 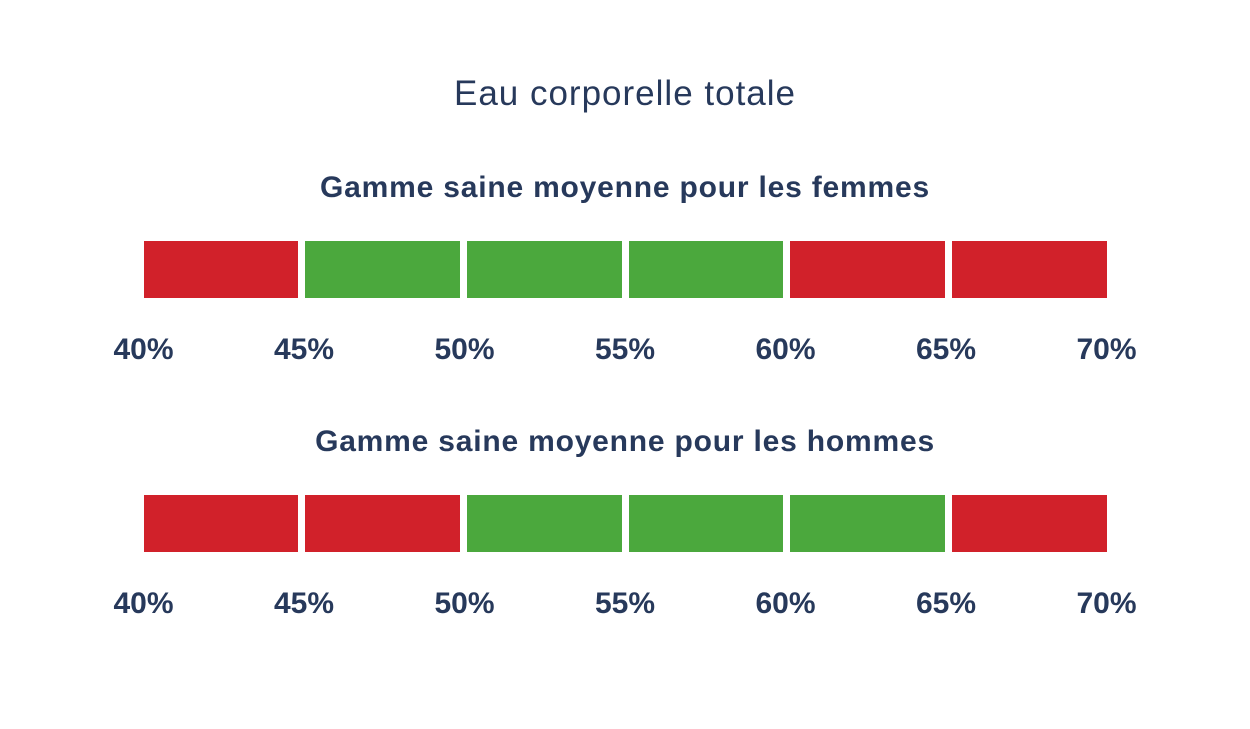 What do you see at coordinates (625, 188) in the screenshot?
I see `scale-heading: Gamme saine moyenne pour les femmes` at bounding box center [625, 188].